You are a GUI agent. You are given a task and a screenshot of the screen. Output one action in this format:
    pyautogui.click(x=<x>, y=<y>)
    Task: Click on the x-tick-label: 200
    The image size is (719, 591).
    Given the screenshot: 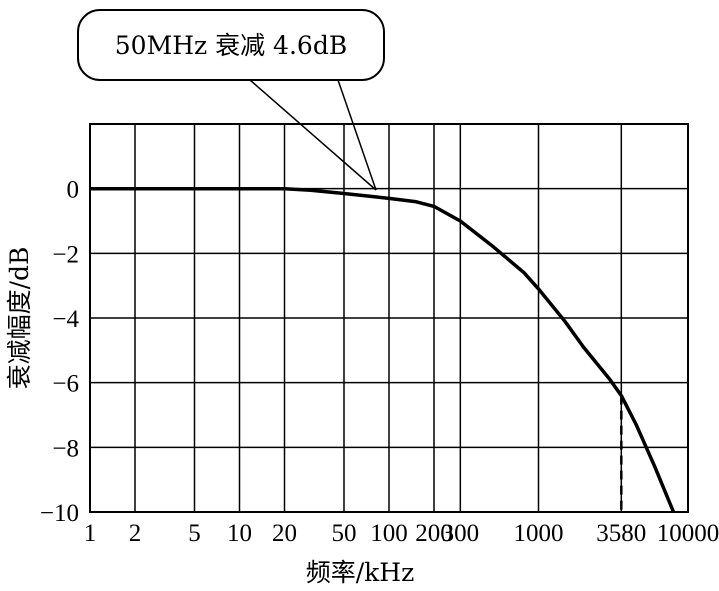 What is the action you would take?
    pyautogui.click(x=434, y=533)
    